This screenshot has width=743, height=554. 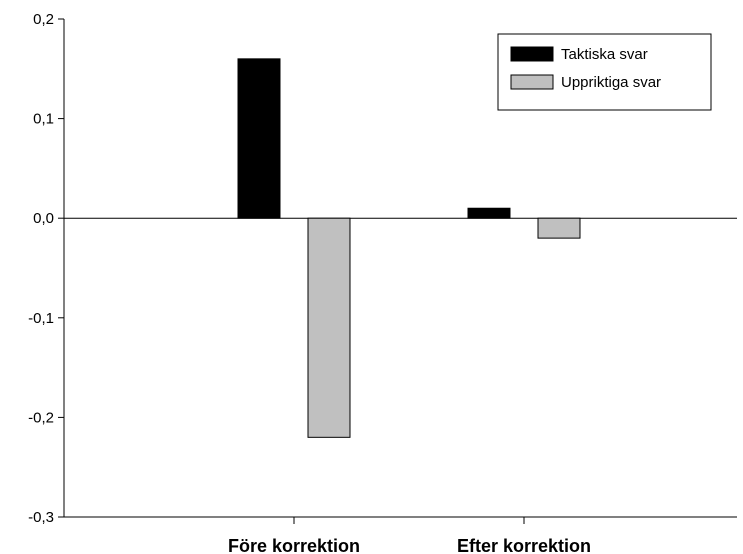 I want to click on x-tick-label: Före korrektion, so click(x=294, y=545).